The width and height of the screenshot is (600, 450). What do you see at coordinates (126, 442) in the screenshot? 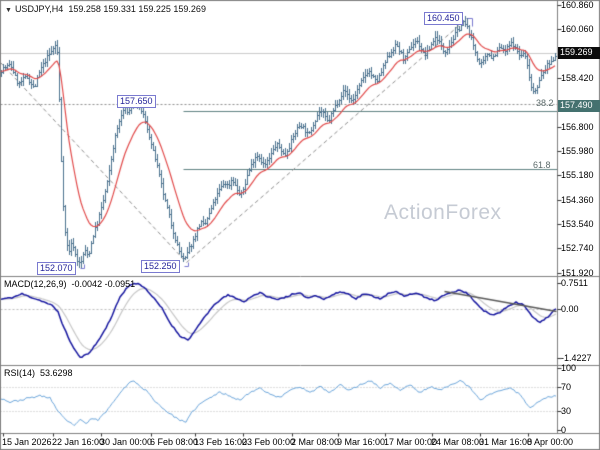
I see `x-axis-label: 30 Jan 00:00` at bounding box center [126, 442].